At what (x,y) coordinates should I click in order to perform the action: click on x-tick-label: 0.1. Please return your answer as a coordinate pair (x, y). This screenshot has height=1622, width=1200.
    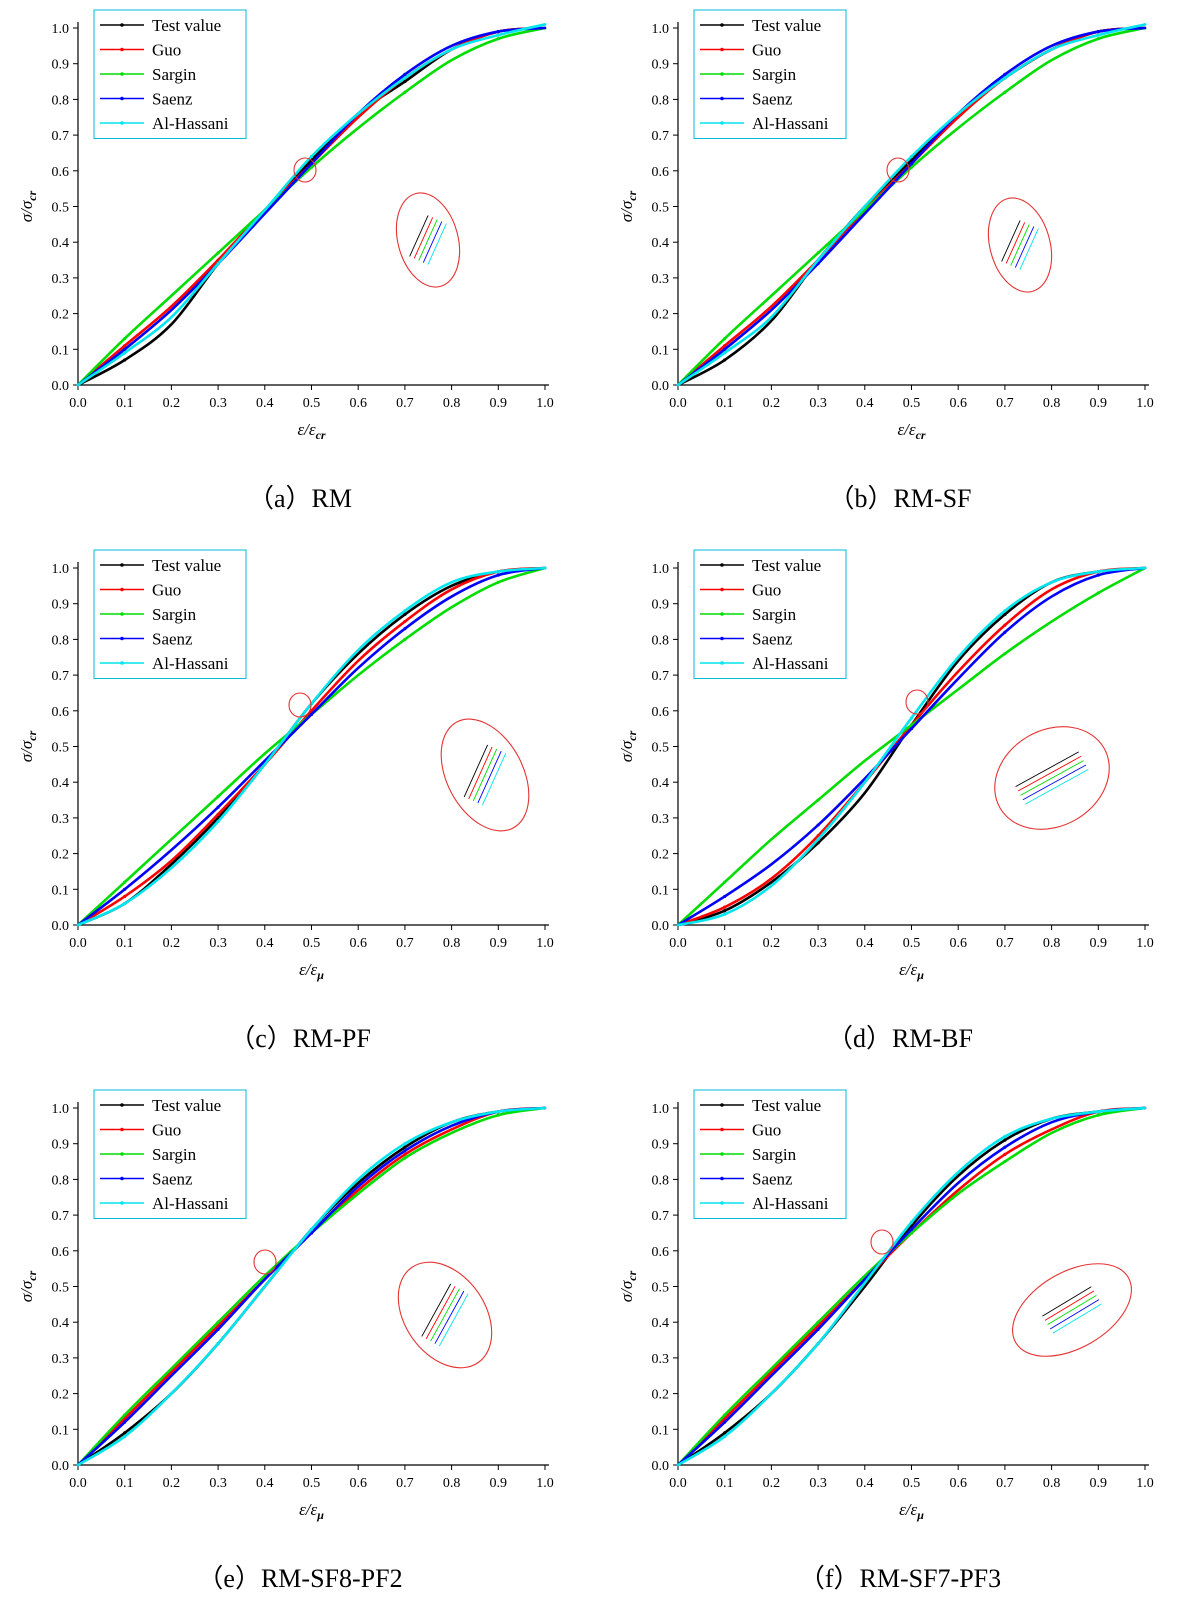
    Looking at the image, I should click on (125, 1483).